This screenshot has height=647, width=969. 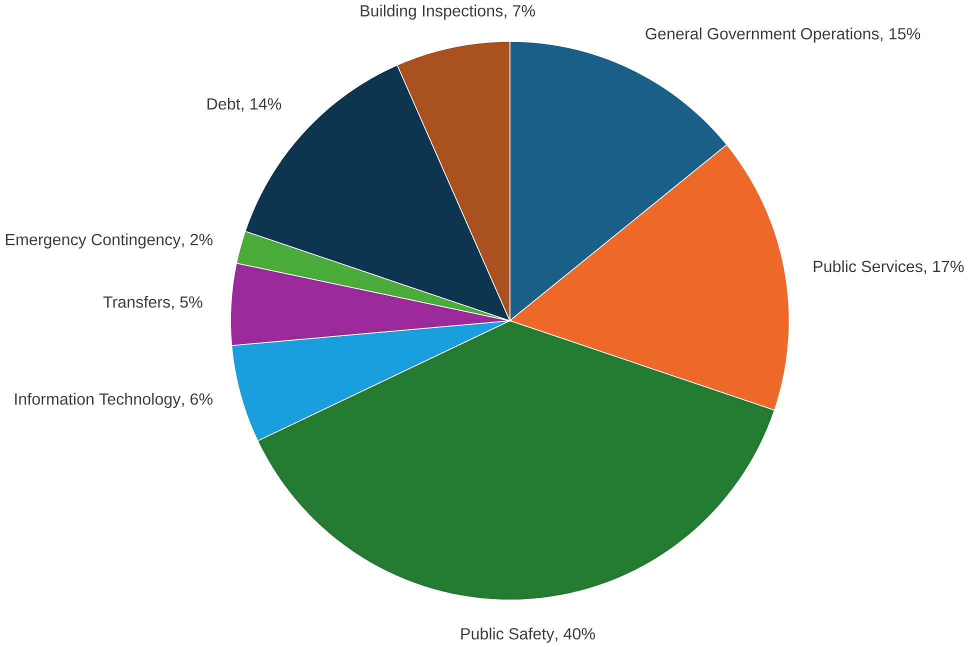 I want to click on data-label: , 17%, so click(x=944, y=267).